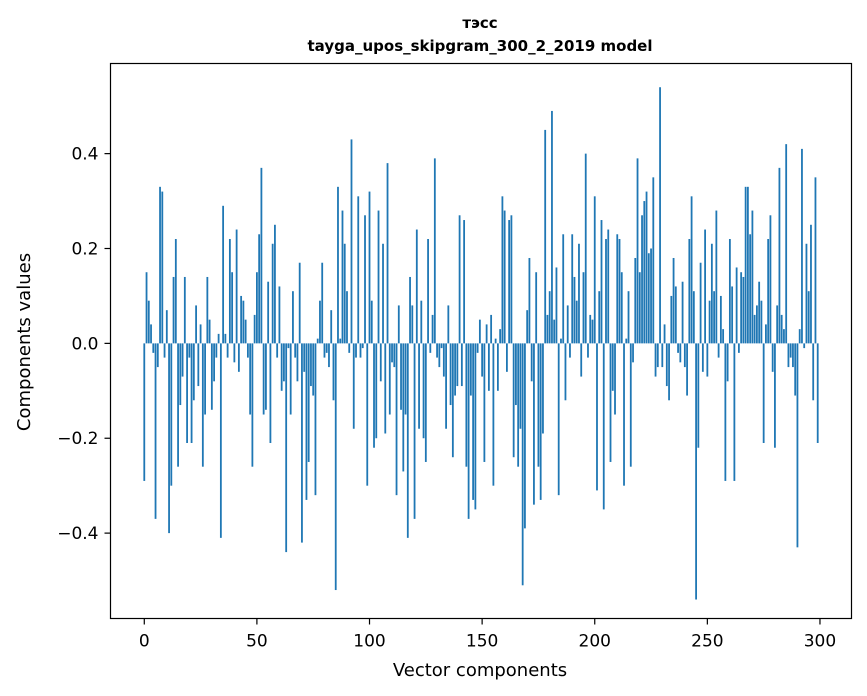 The height and width of the screenshot is (696, 867). What do you see at coordinates (84, 344) in the screenshot?
I see `y-tick-label: 0.0` at bounding box center [84, 344].